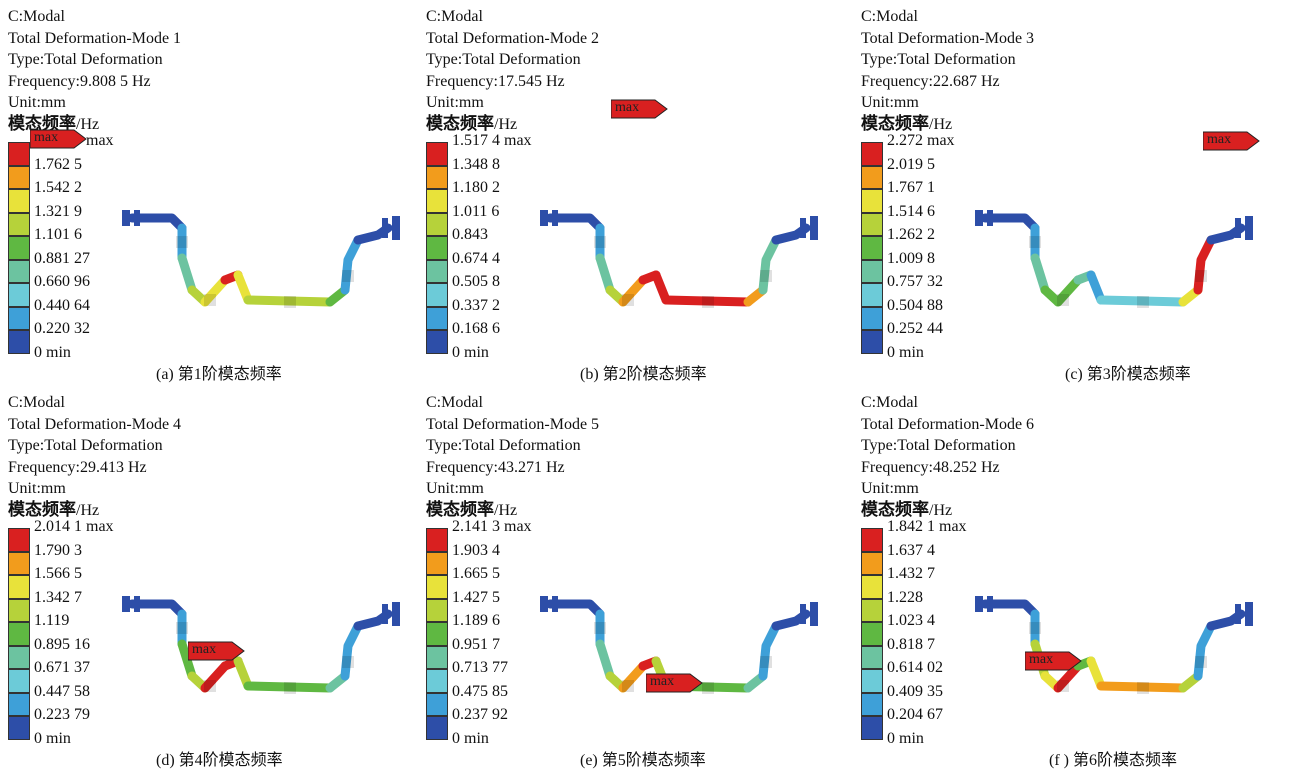 The image size is (1291, 772). Describe the element at coordinates (513, 38) in the screenshot. I see `result-title: Total Deformation-Mode 2` at that location.